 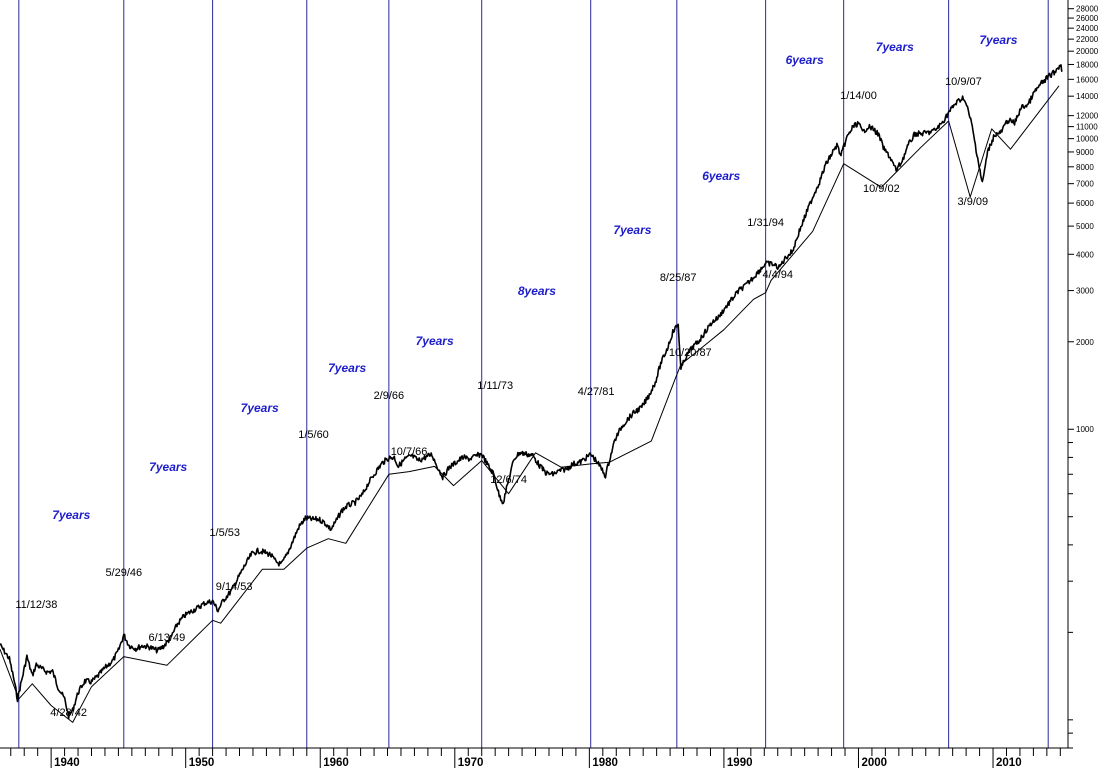 What do you see at coordinates (1085, 254) in the screenshot?
I see `y-tick-label: 4000` at bounding box center [1085, 254].